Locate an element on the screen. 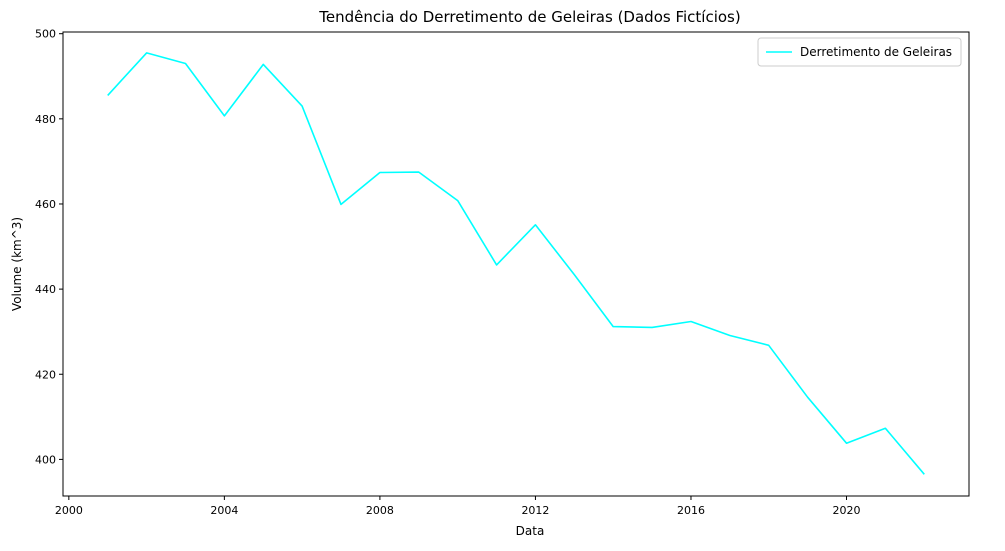  y-tick-label: 420 is located at coordinates (45, 374).